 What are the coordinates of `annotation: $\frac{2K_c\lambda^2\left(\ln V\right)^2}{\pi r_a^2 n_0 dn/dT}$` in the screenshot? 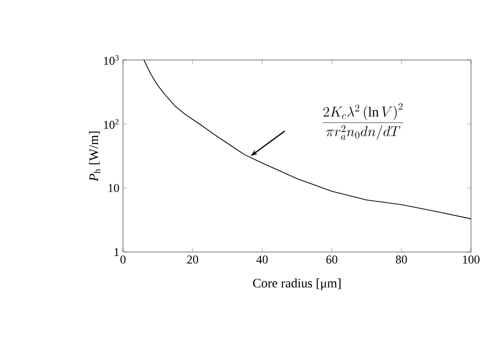 It's located at (363, 121).